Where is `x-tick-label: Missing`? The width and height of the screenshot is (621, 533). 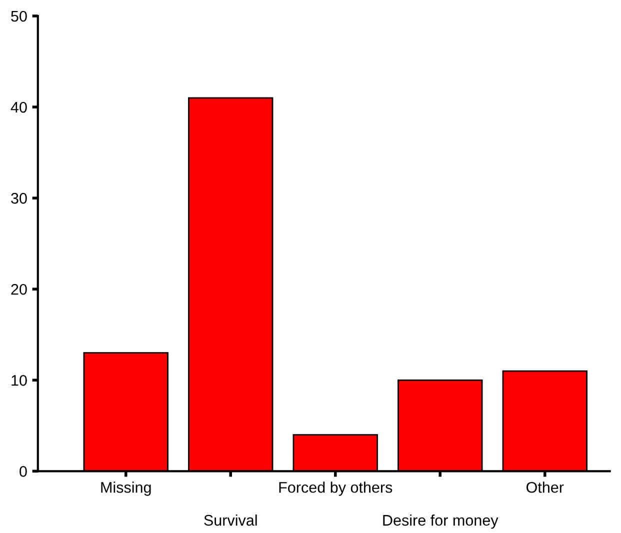
x-tick-label: Missing is located at coordinates (126, 489).